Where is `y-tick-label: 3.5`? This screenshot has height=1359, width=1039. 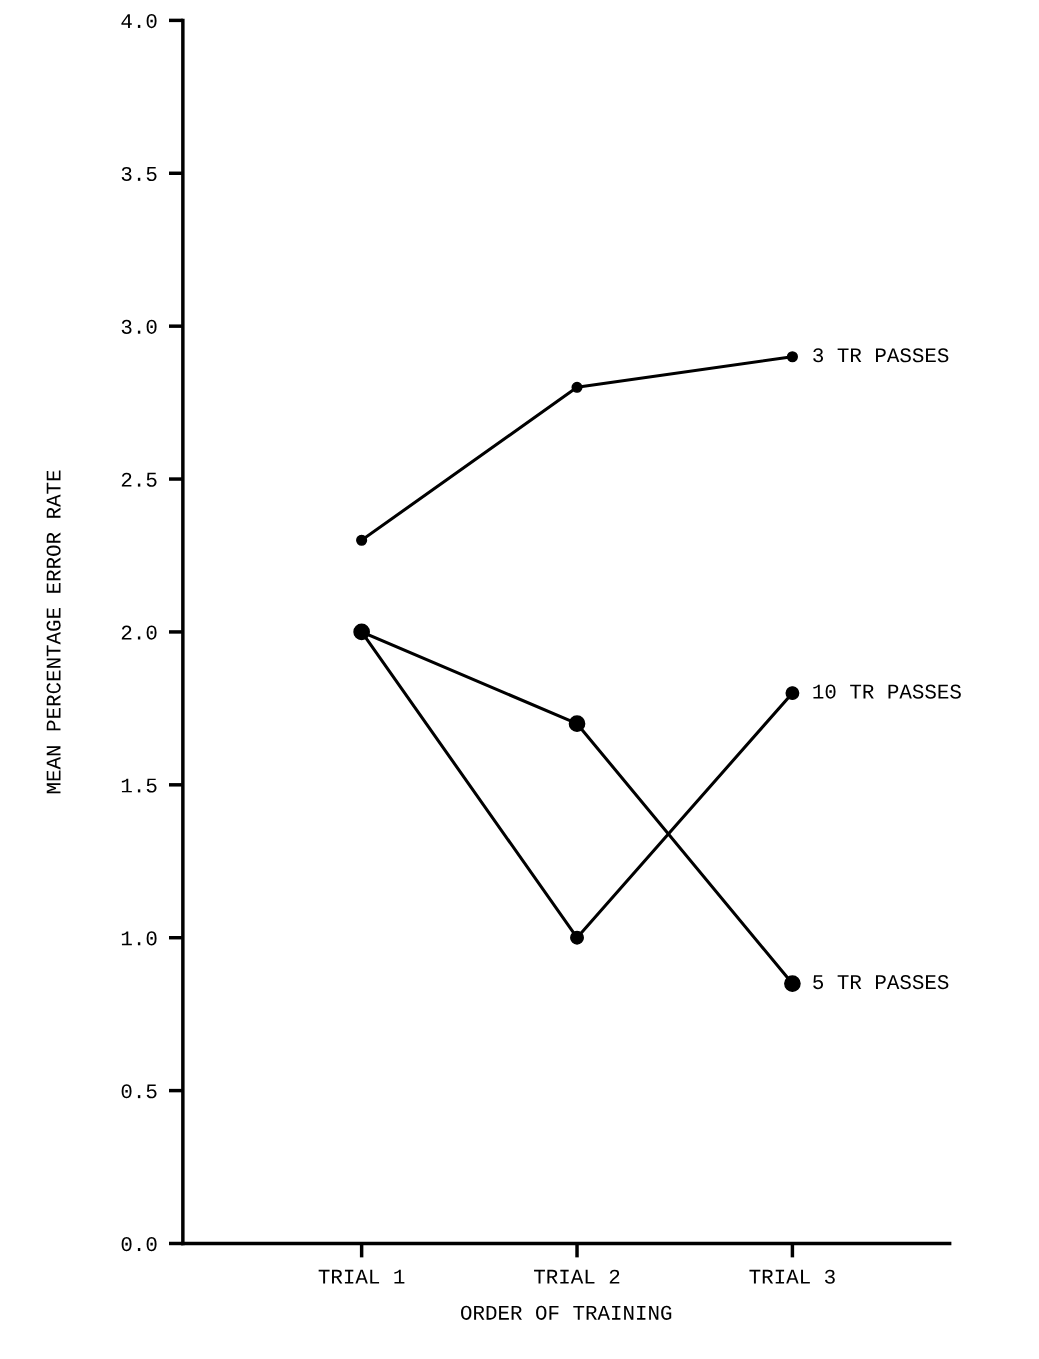
y-tick-label: 3.5 is located at coordinates (139, 174).